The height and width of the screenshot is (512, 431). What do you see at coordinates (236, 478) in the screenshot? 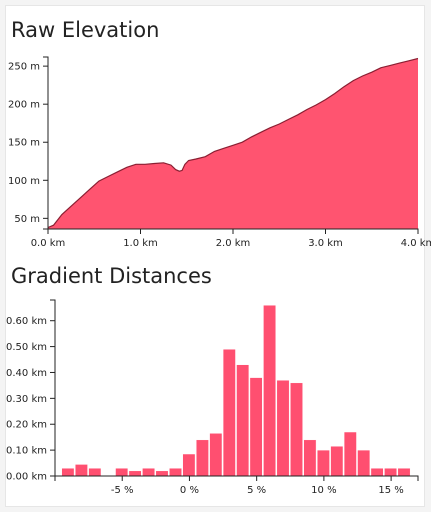
I see `gradient-x-axis` at bounding box center [236, 478].